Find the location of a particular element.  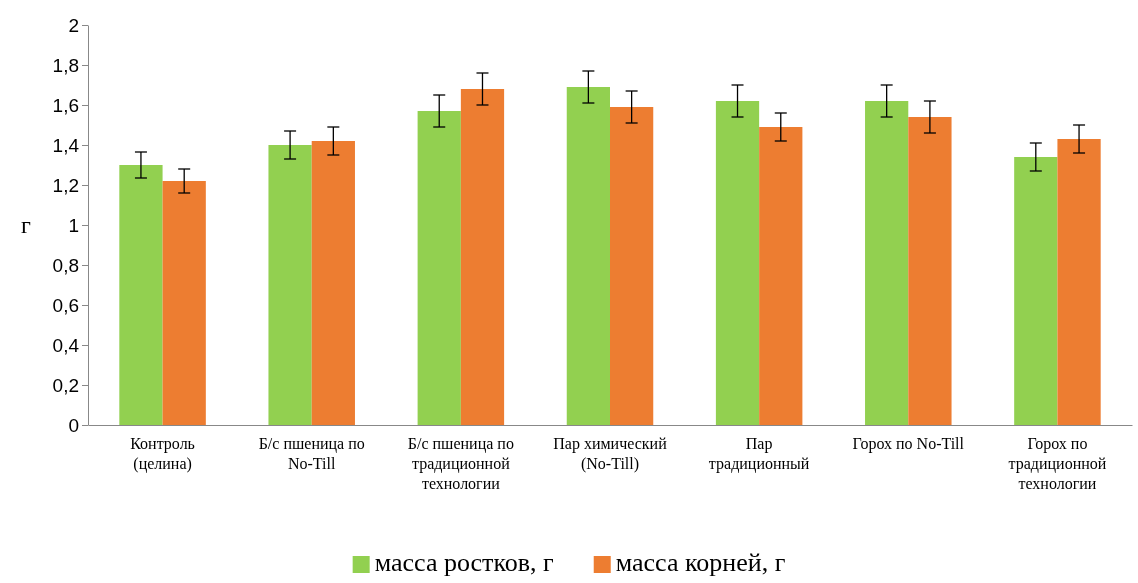

y-tick-label: 0,6 is located at coordinates (65, 305).